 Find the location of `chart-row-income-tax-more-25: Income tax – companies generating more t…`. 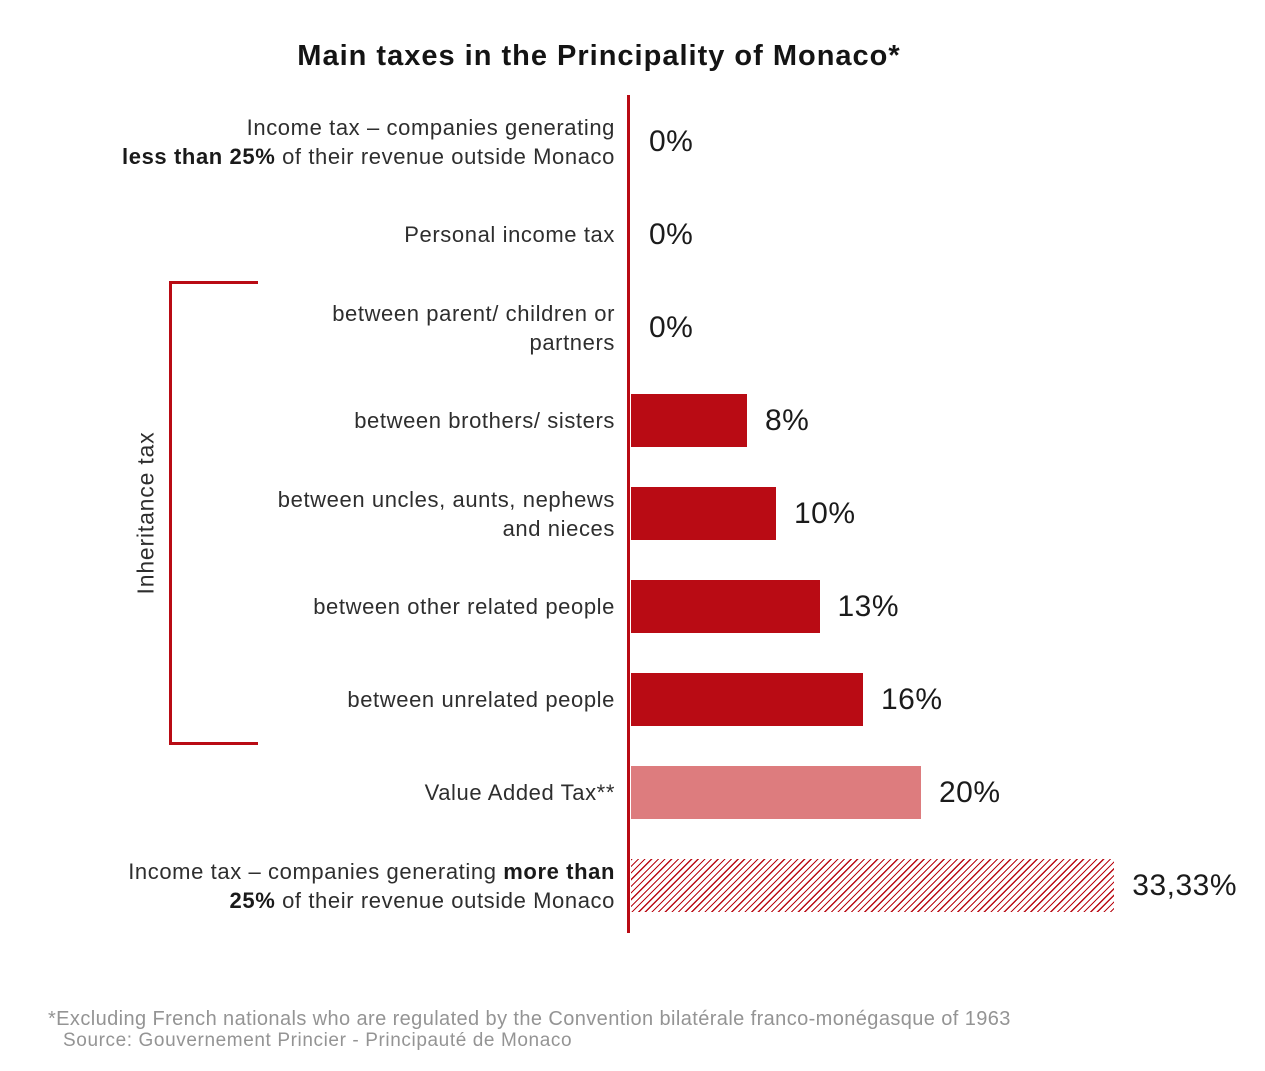

chart-row-income-tax-more-25: Income tax – companies generating more t… is located at coordinates (632, 885).